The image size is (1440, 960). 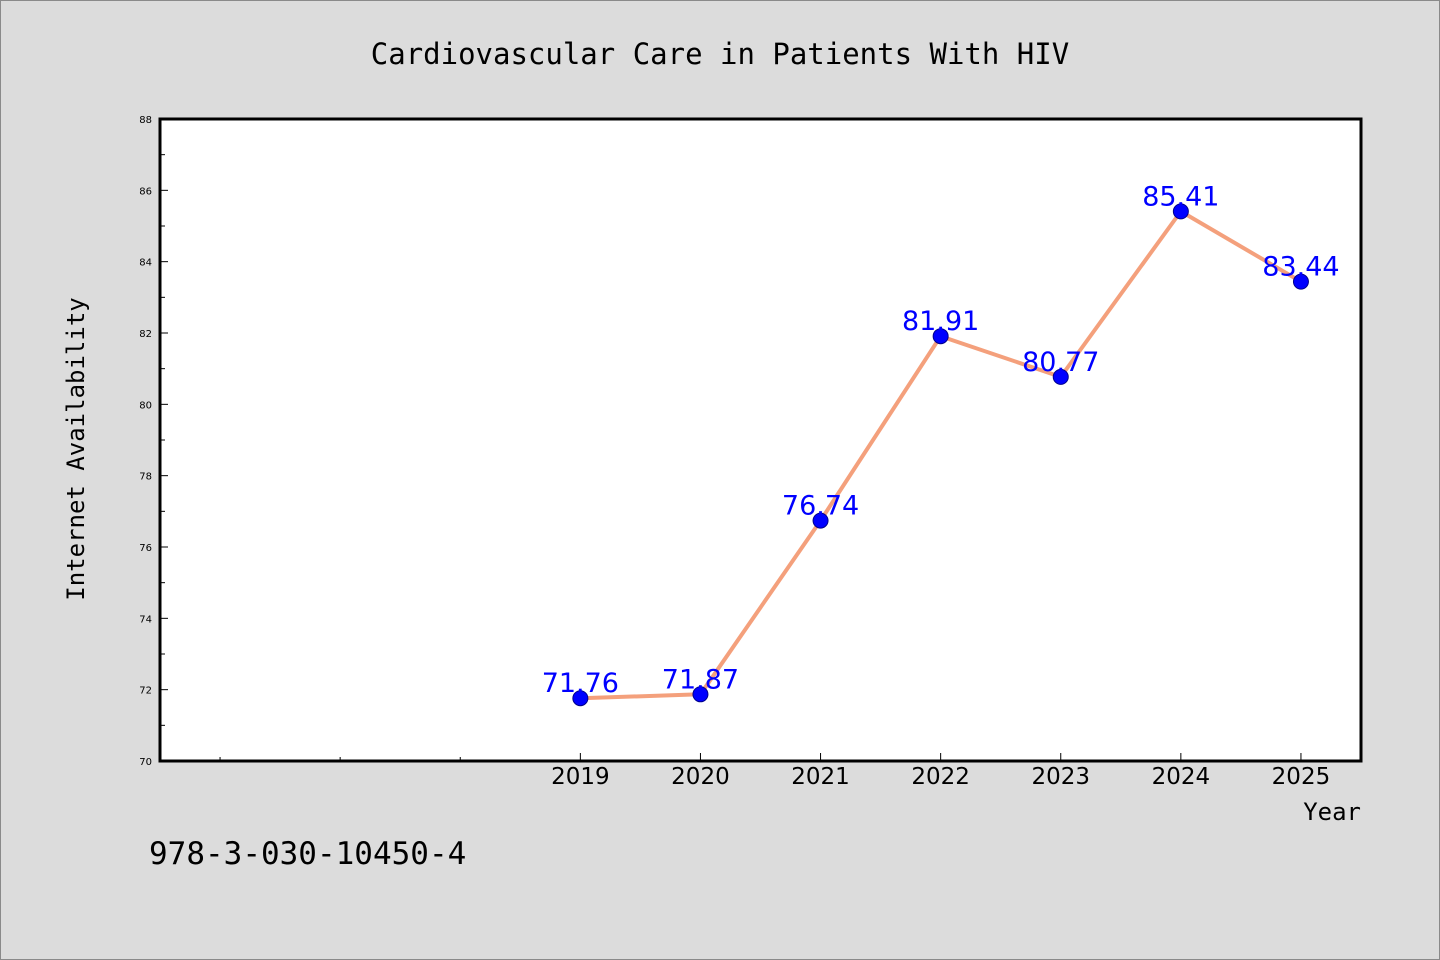 What do you see at coordinates (1332, 812) in the screenshot?
I see `x-axis-label: Year` at bounding box center [1332, 812].